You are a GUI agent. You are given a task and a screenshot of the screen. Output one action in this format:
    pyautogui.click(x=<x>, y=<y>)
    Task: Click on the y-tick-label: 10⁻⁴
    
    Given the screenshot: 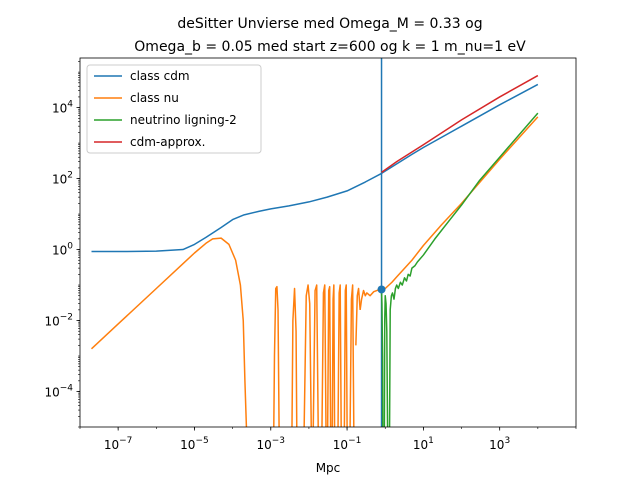 What is the action you would take?
    pyautogui.click(x=58, y=392)
    